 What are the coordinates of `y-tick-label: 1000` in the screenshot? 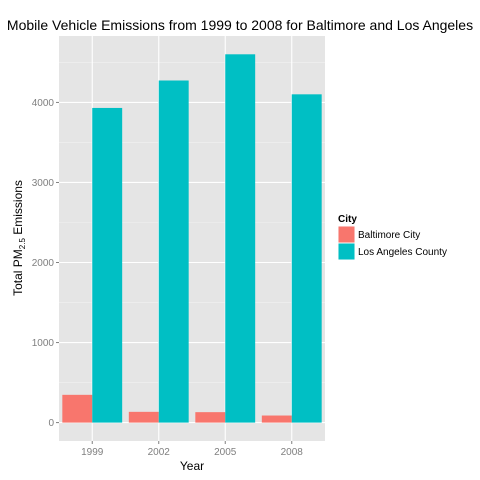 It's located at (43, 343).